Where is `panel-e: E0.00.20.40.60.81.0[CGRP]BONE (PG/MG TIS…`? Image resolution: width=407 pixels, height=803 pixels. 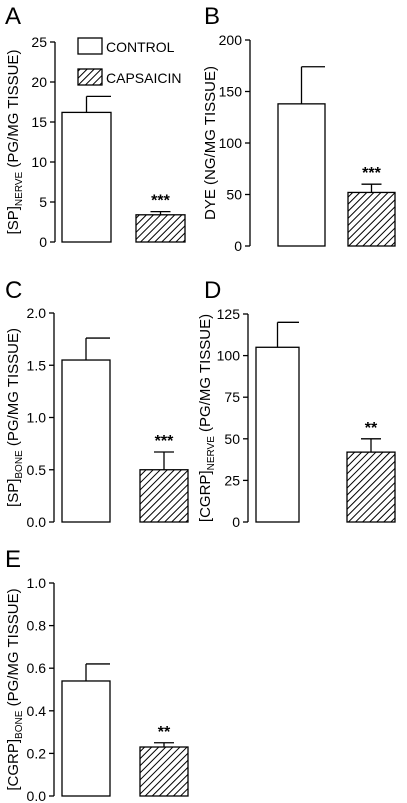
panel-e: E0.00.20.40.60.81.0[CGRP]BONE (PG/MG TIS… is located at coordinates (97, 674).